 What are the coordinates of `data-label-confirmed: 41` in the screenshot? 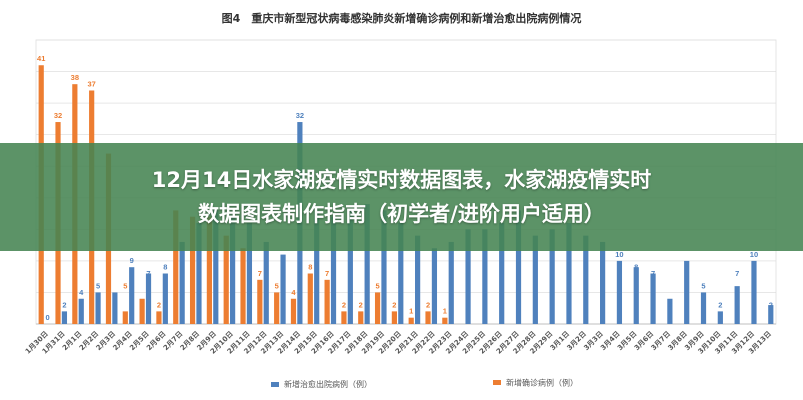 It's located at (41, 58).